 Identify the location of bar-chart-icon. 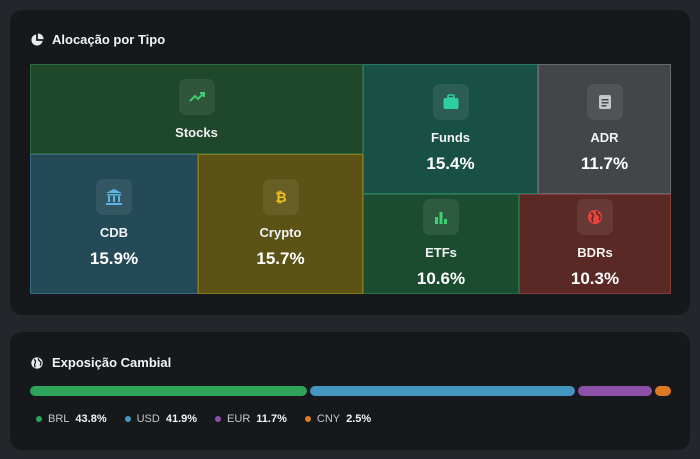
(441, 217).